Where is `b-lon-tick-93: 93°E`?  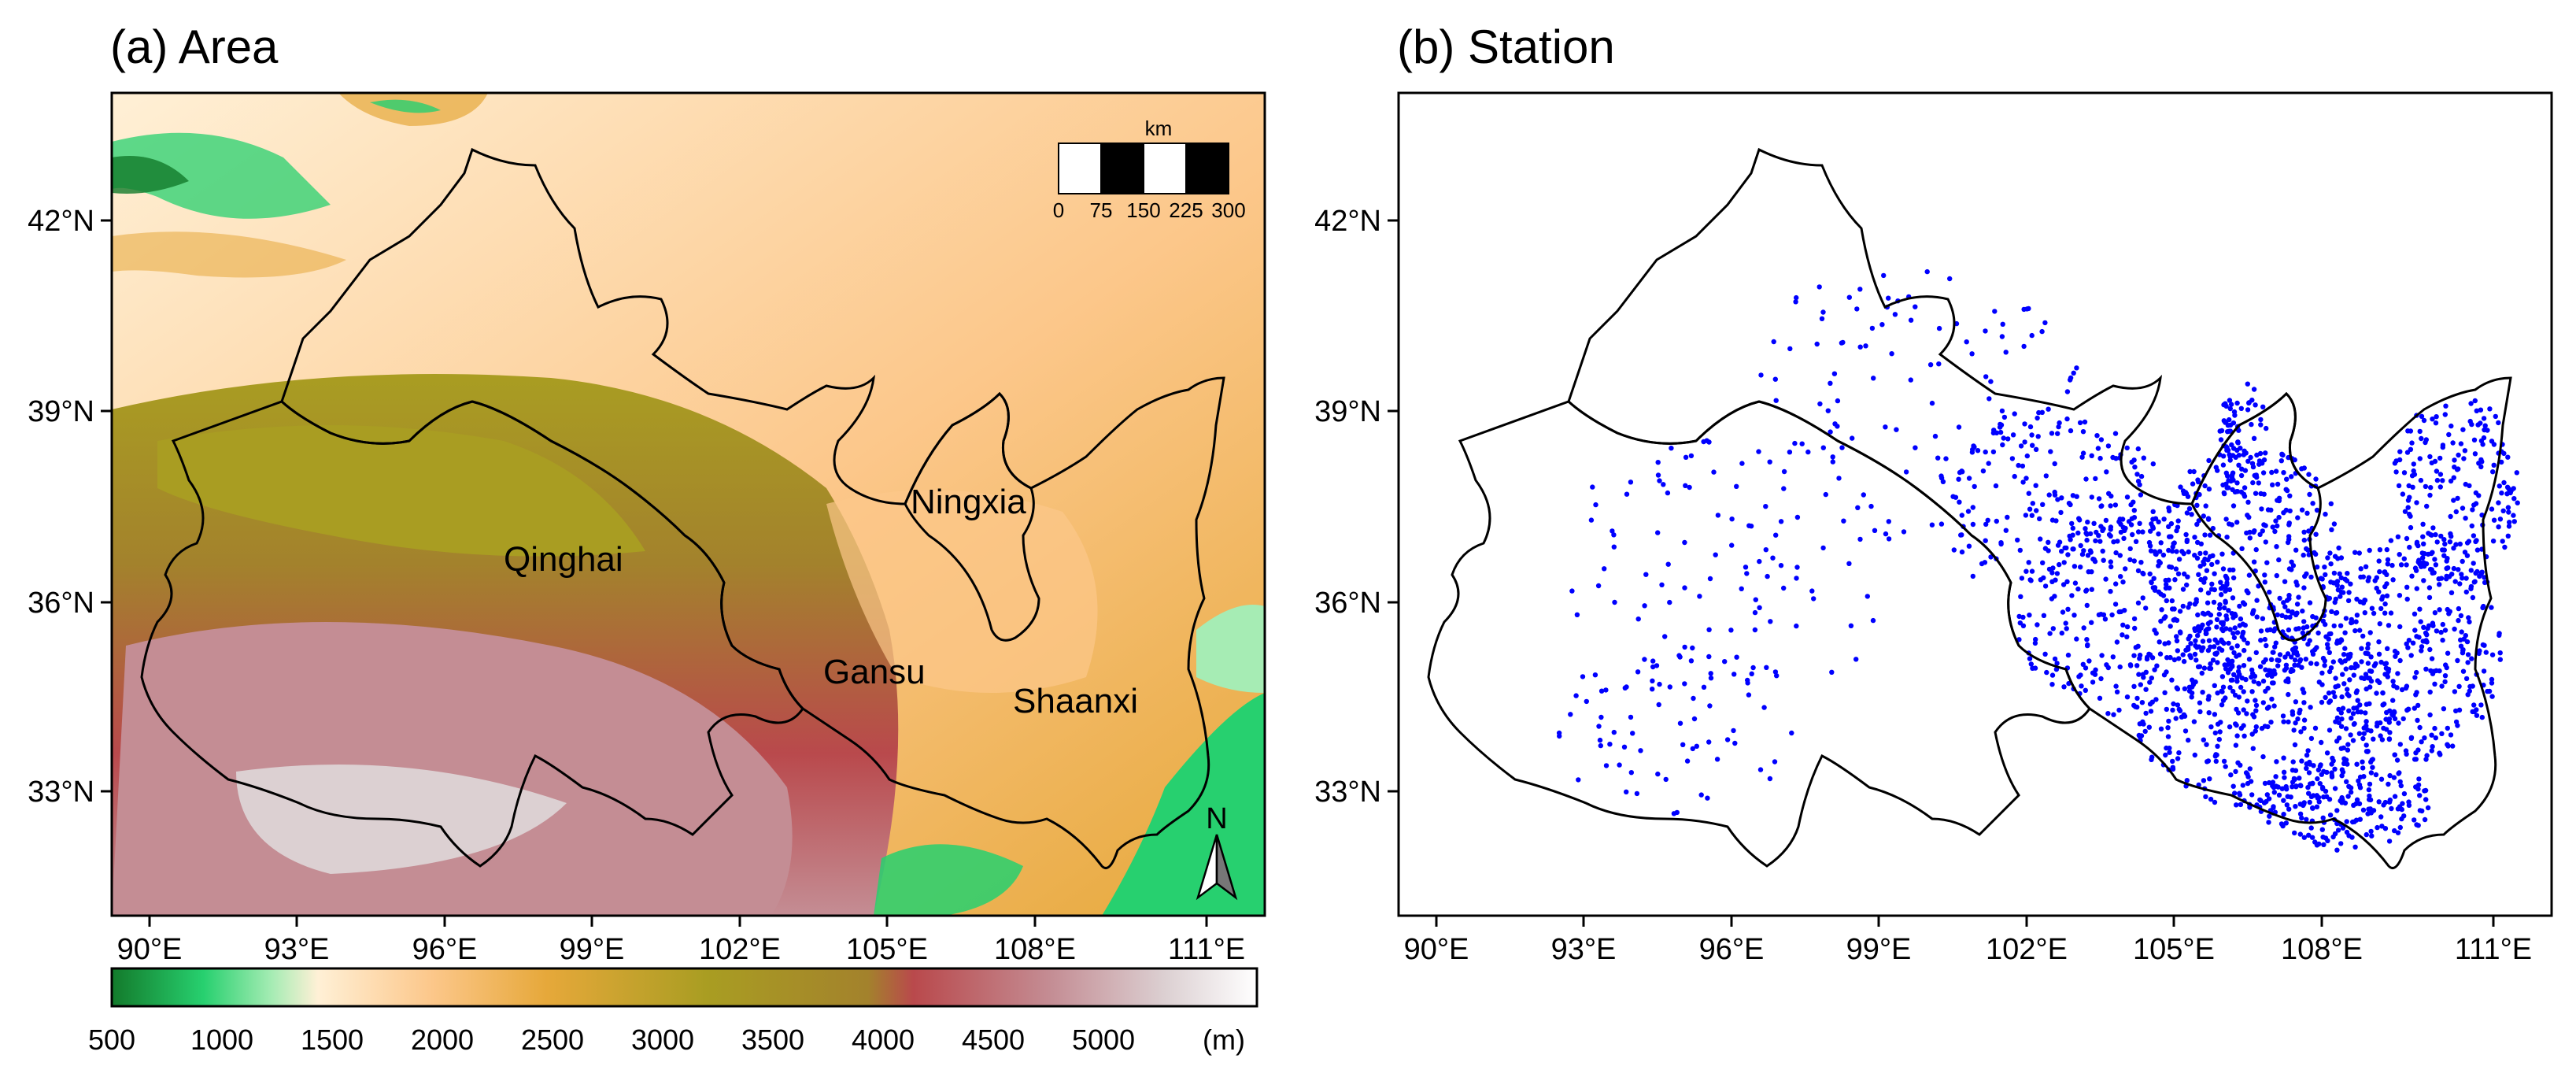
b-lon-tick-93: 93°E is located at coordinates (1584, 949).